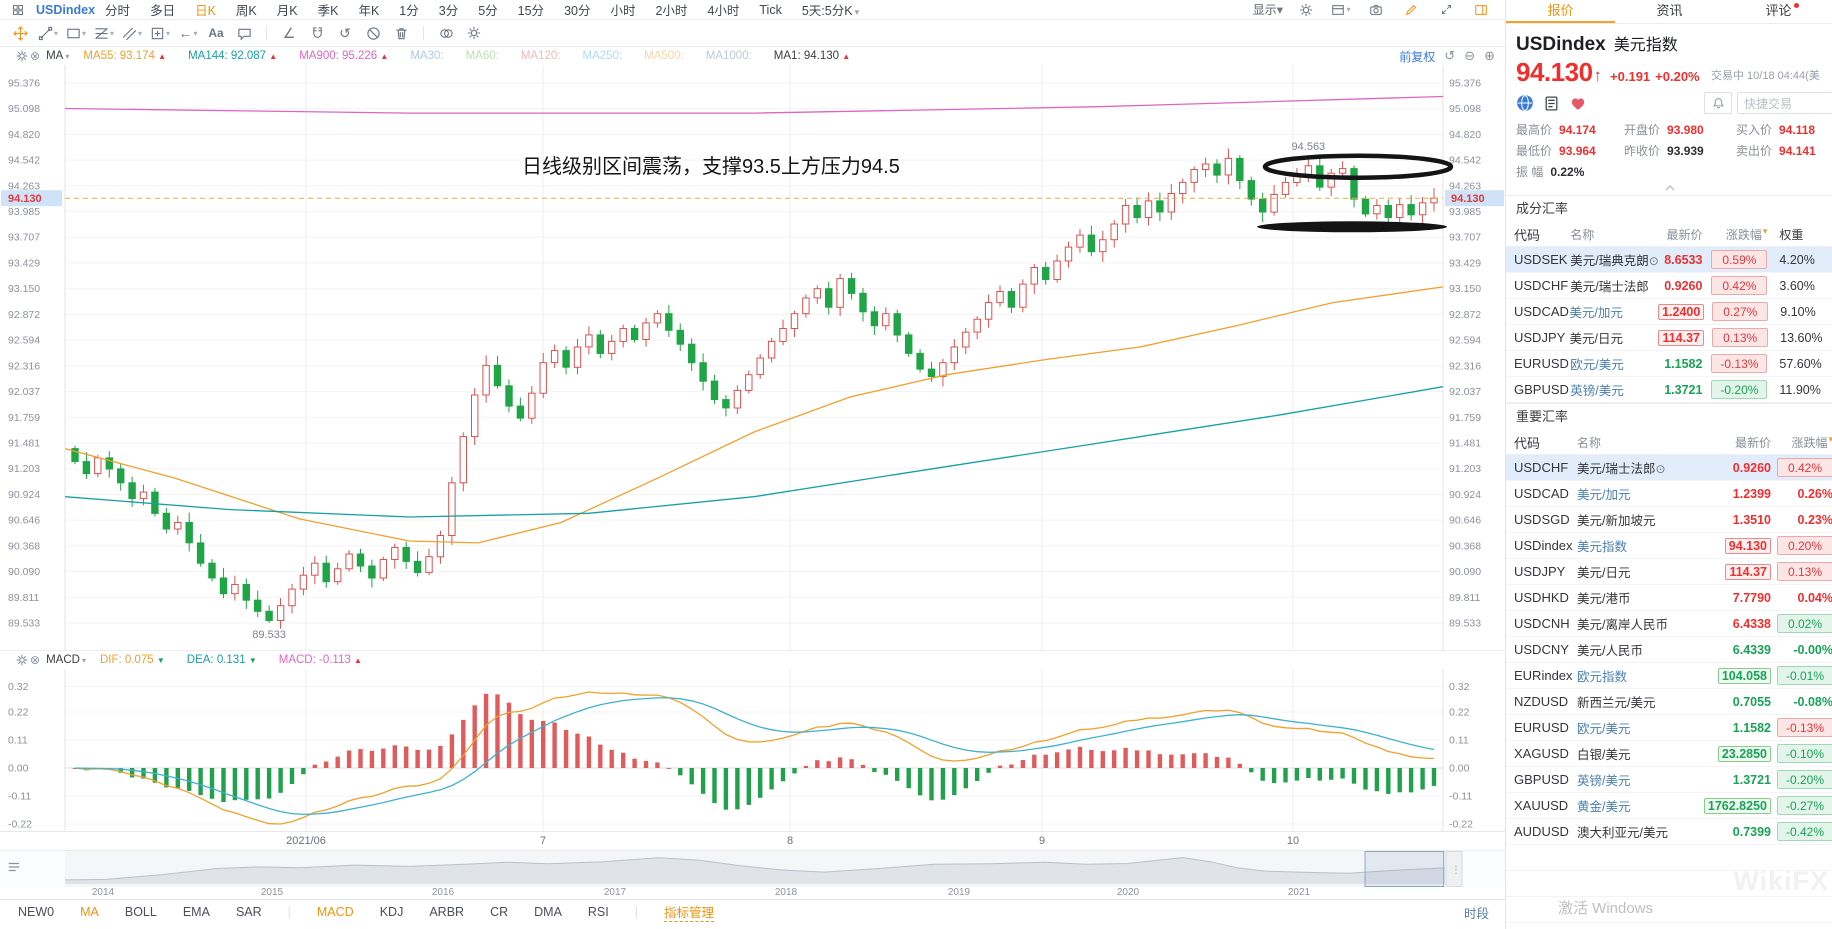  I want to click on history-navigator: ⋮, so click(752, 868).